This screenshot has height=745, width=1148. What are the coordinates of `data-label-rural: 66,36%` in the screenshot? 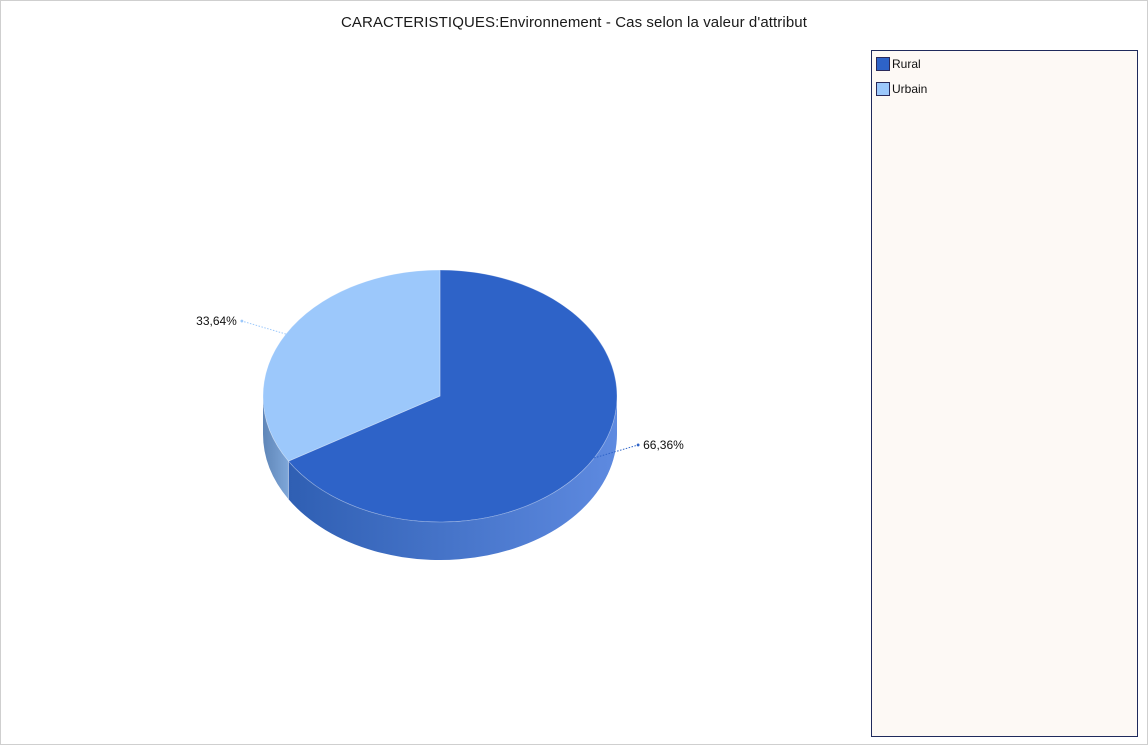 It's located at (663, 445).